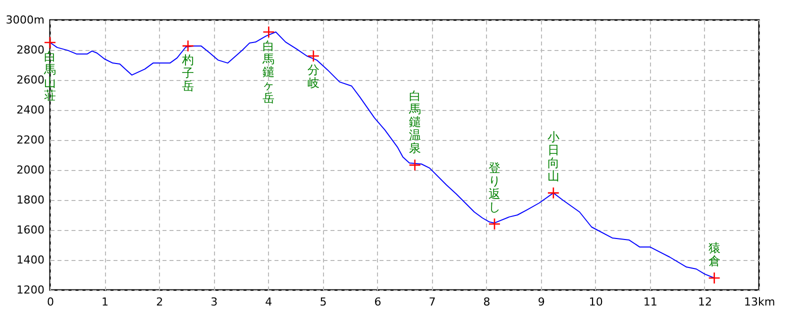 The height and width of the screenshot is (320, 800). What do you see at coordinates (30, 170) in the screenshot?
I see `y-tick-label: 2000` at bounding box center [30, 170].